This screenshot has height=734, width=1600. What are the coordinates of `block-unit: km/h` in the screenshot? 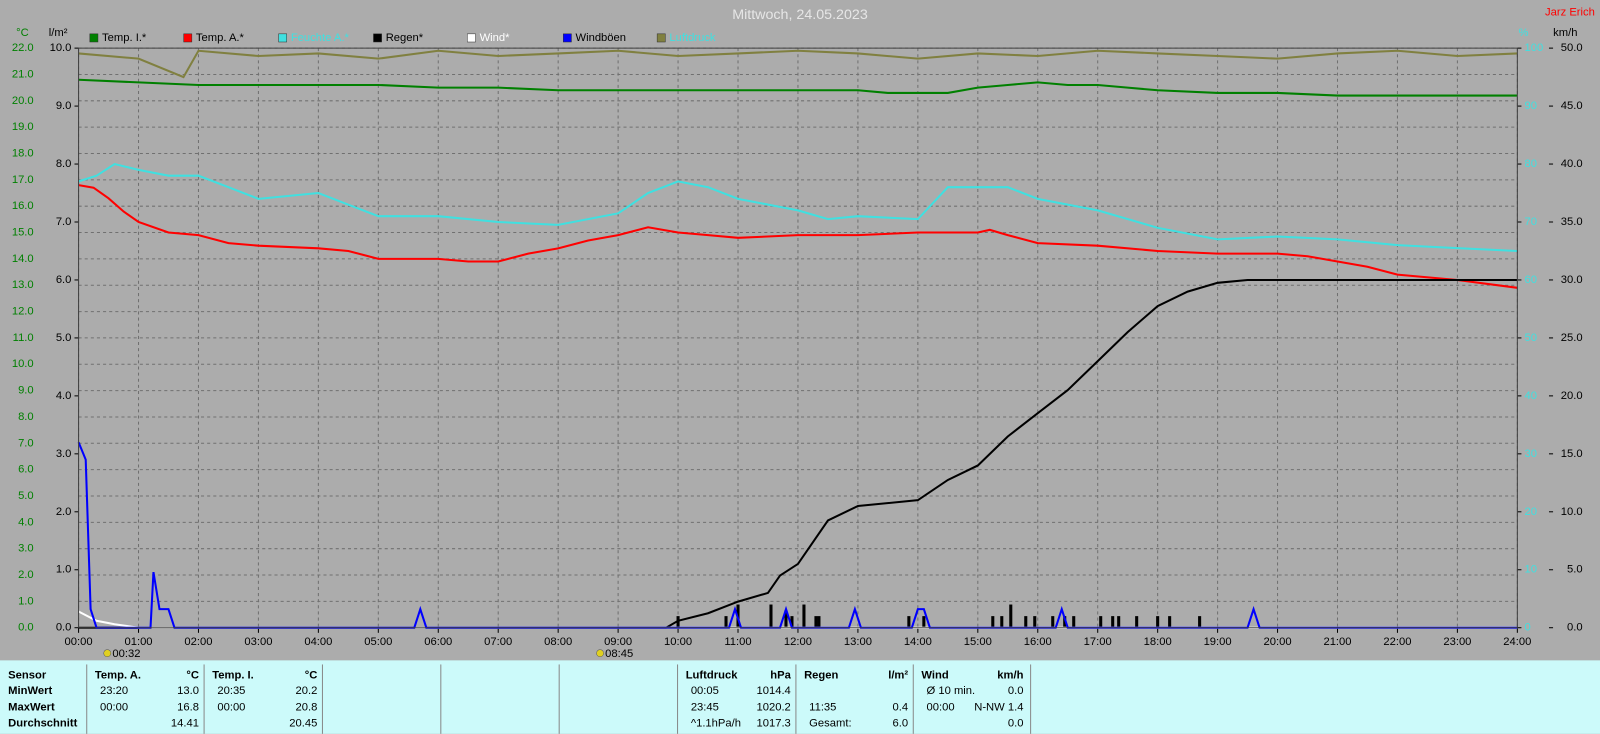 It's located at (1010, 676).